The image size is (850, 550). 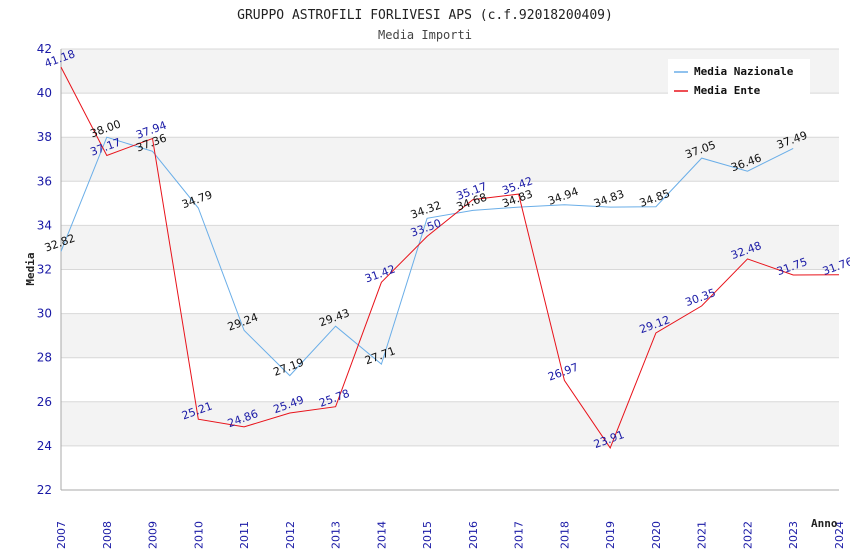 I want to click on x-tick-label: 2022, so click(x=747, y=535).